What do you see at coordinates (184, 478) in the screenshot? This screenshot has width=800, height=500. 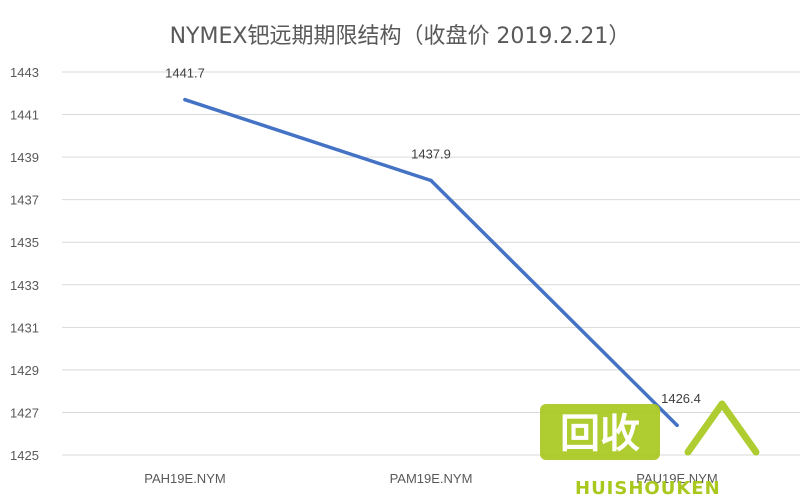 I see `x-tick-label: PAH19E.NYM` at bounding box center [184, 478].